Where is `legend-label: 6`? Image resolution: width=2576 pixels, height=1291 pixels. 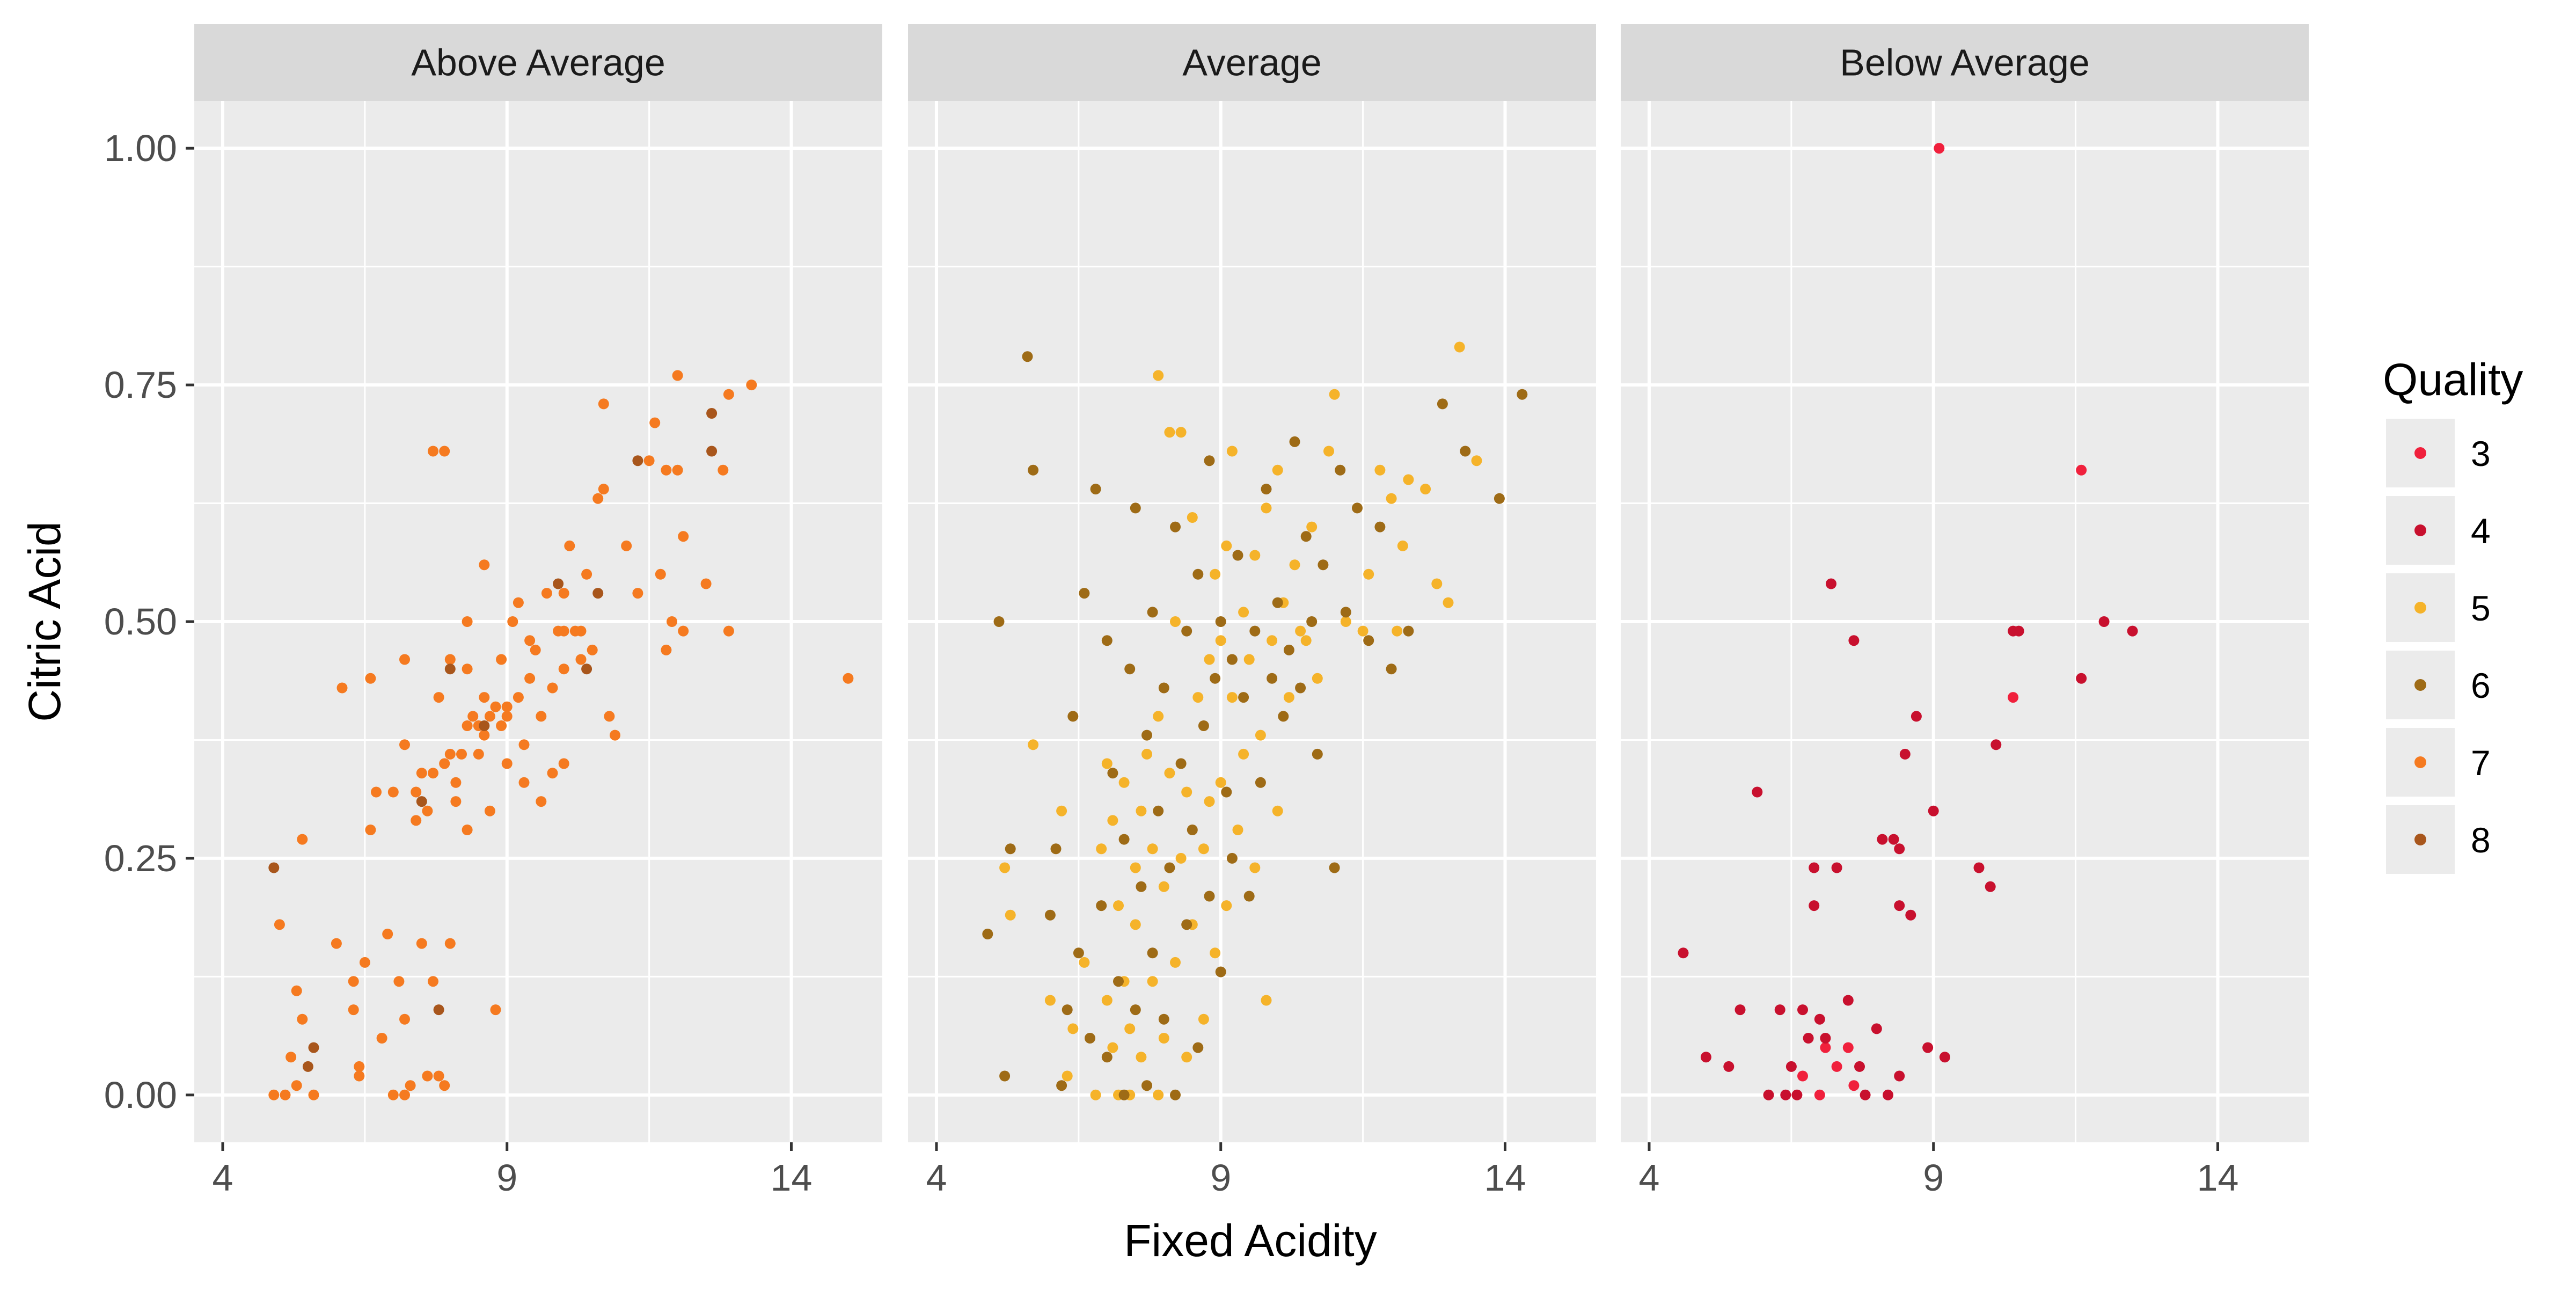 legend-label: 6 is located at coordinates (2481, 685).